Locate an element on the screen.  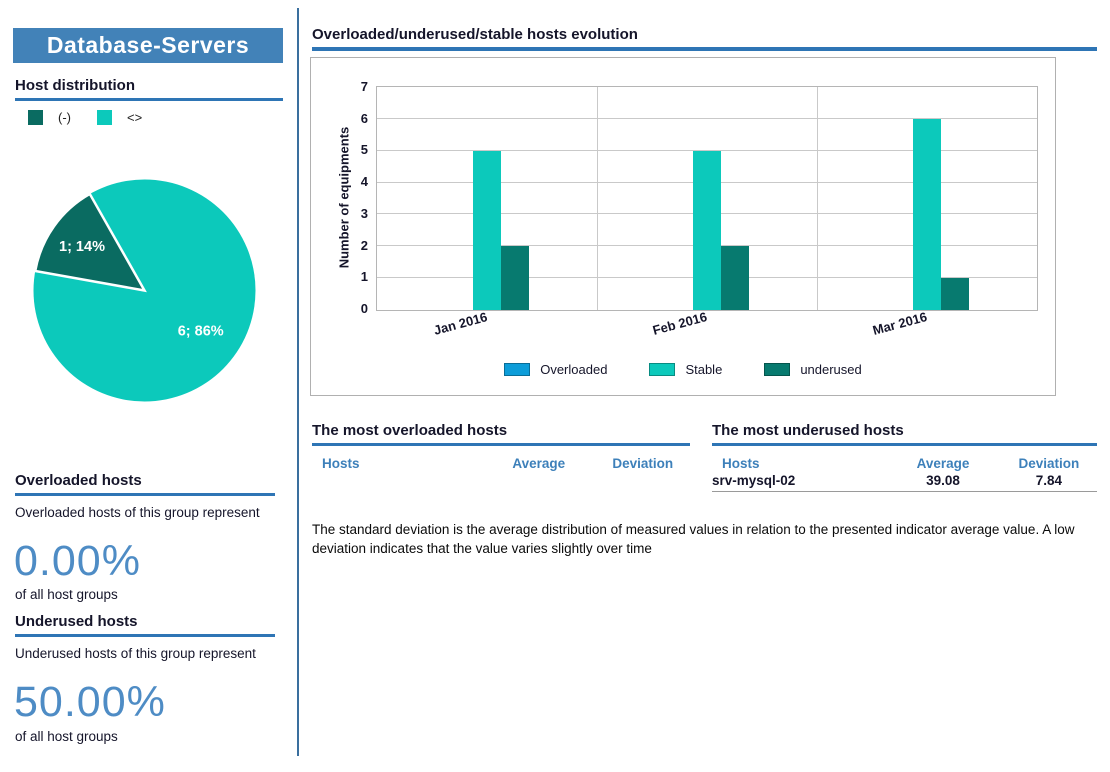
overloaded-hosts-description: Overloaded hosts of this group represent is located at coordinates (137, 512).